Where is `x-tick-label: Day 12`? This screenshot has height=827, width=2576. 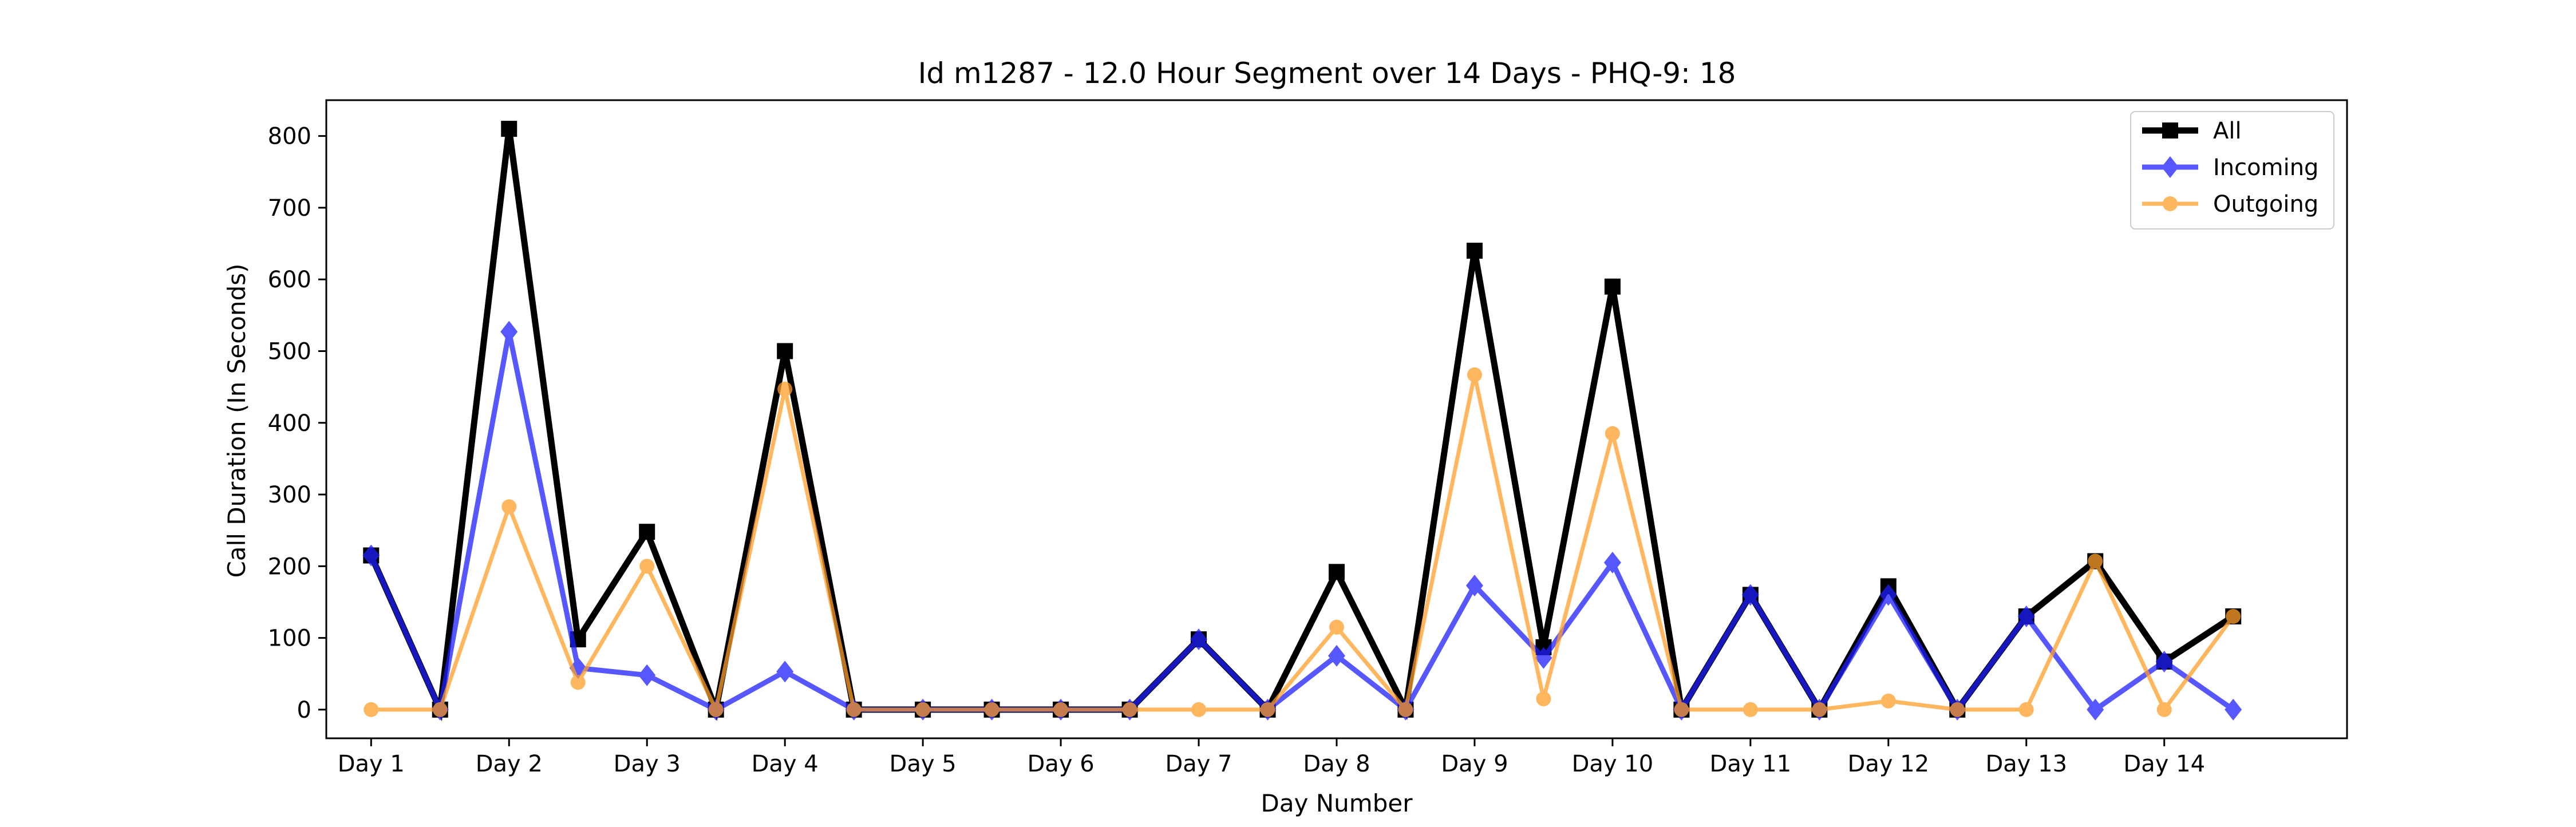
x-tick-label: Day 12 is located at coordinates (1889, 764).